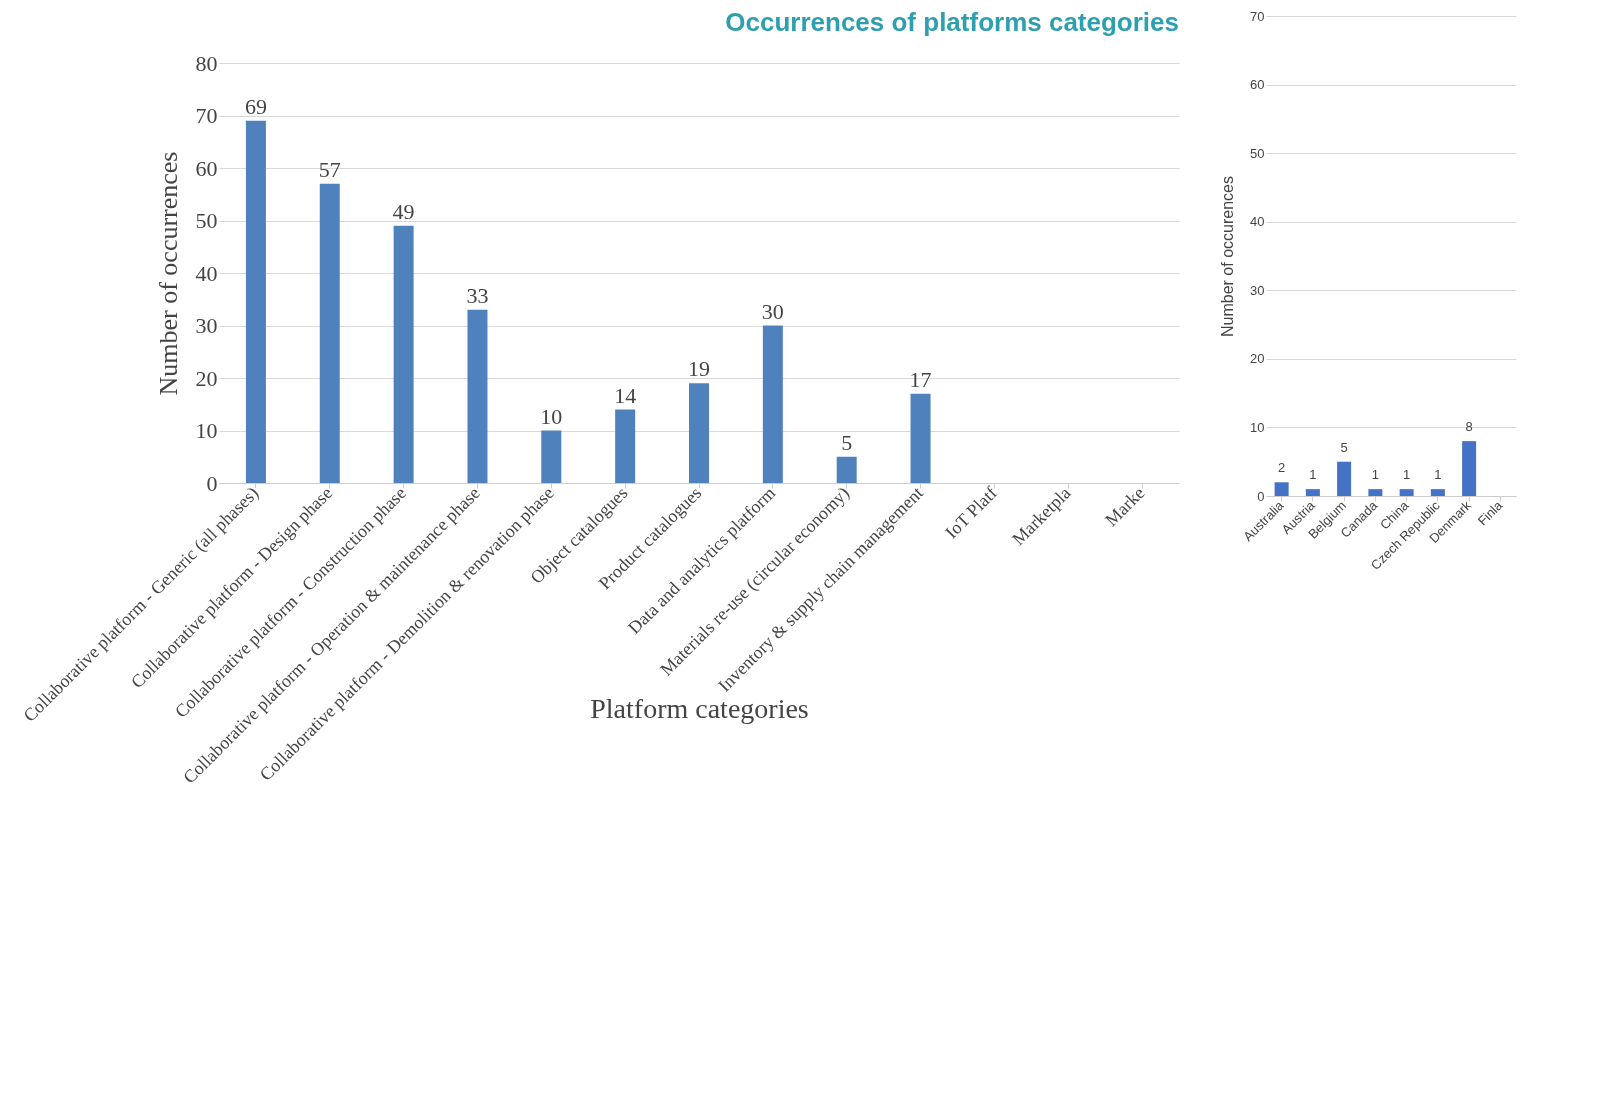  I want to click on chart-title: Occurrences of platforms categories, so click(952, 22).